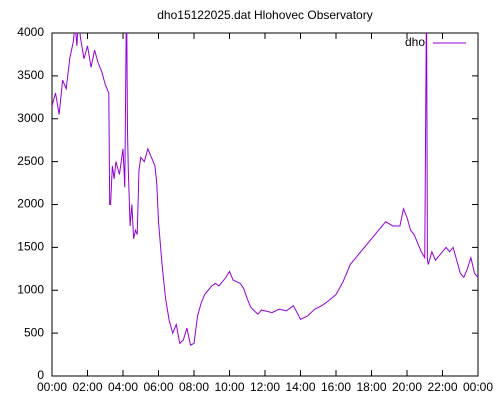  I want to click on x-tick-label: 20:00, so click(407, 387).